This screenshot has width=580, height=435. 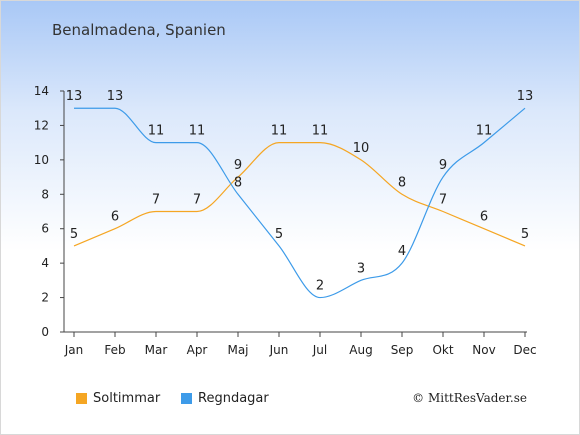 I want to click on data-label-soltimmar: 10, so click(x=361, y=148).